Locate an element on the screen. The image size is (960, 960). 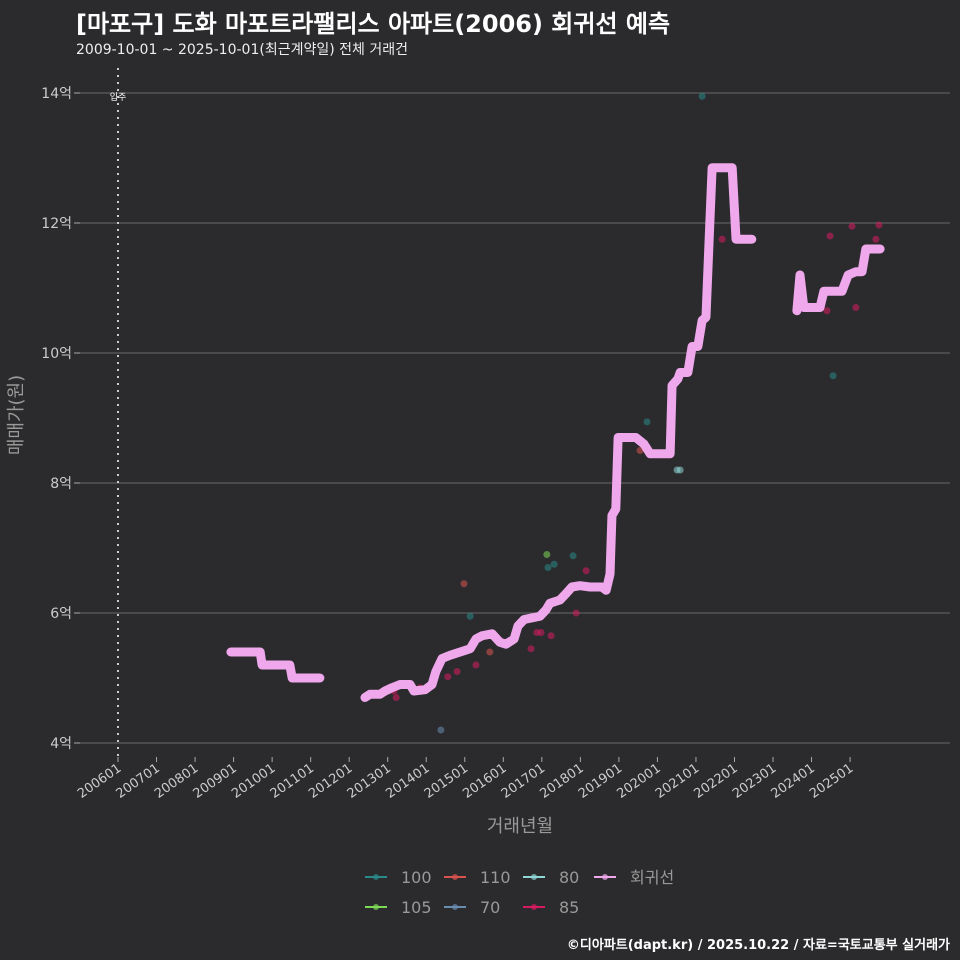
y-tick-label: 12억 is located at coordinates (56, 224).